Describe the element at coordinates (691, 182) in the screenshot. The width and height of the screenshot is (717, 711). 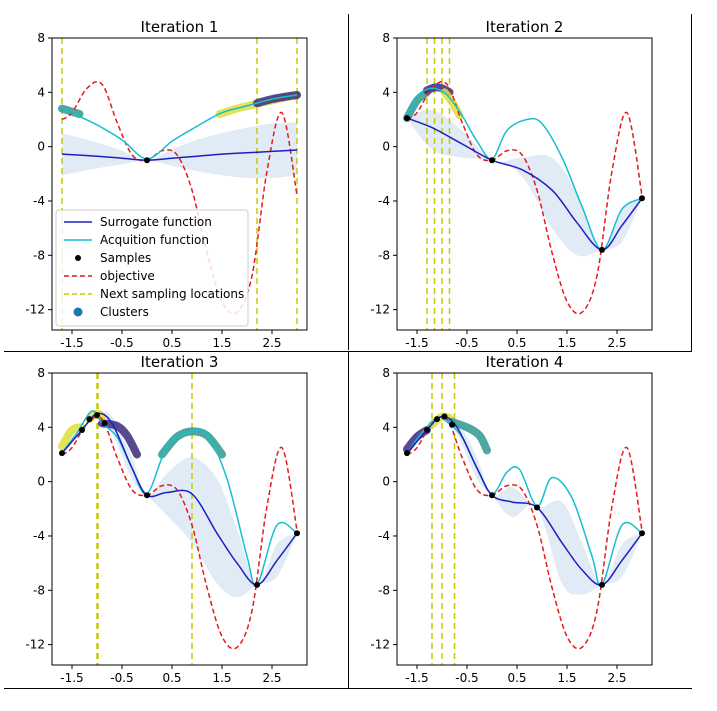
I see `divider-right-top` at that location.